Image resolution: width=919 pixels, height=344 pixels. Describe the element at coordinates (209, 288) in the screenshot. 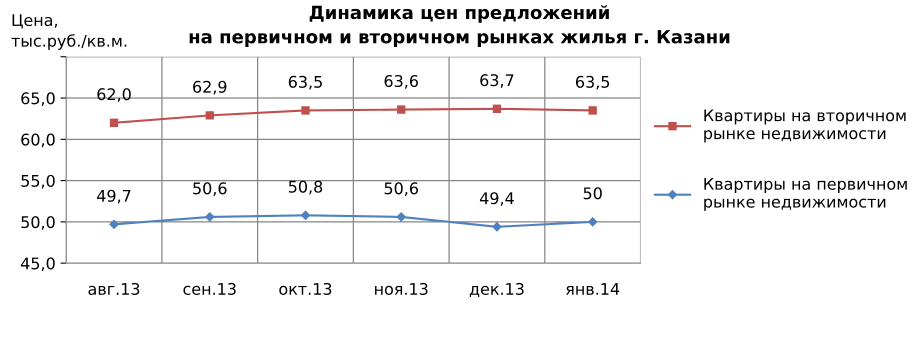

I see `x-tick-label: сен.13` at that location.